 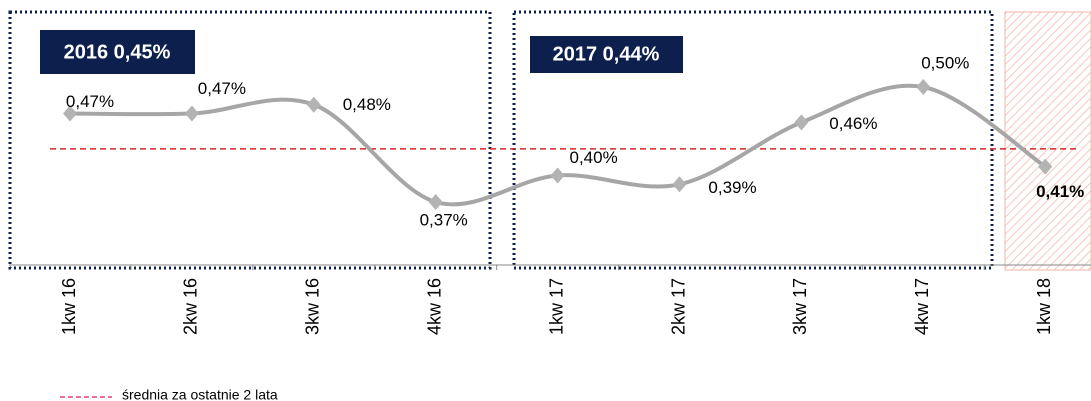 I want to click on data-label: 0,46%, so click(x=853, y=123).